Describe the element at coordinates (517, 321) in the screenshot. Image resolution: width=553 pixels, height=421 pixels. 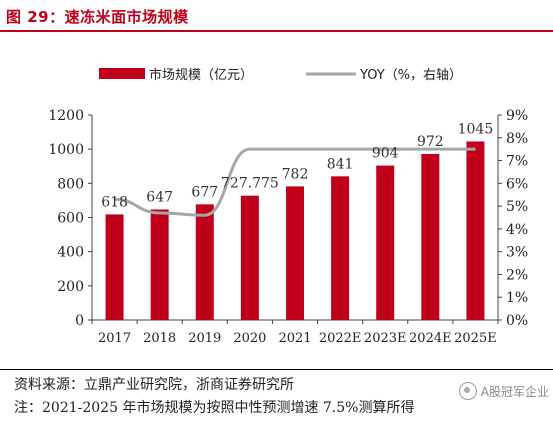
I see `right-tick-label: 0%` at that location.